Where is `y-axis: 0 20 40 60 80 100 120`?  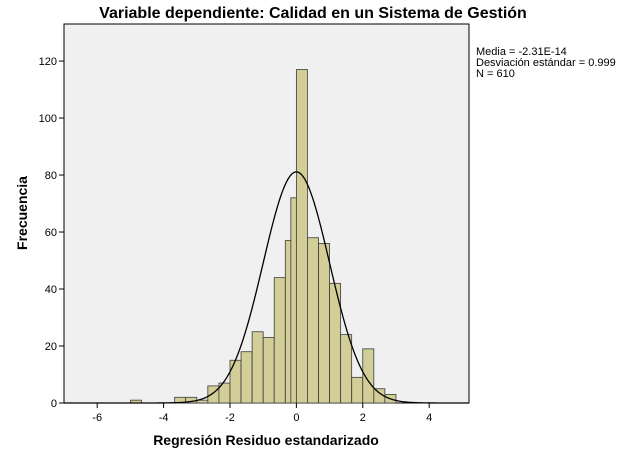
y-axis: 0 20 40 60 80 100 120 is located at coordinates (51, 233).